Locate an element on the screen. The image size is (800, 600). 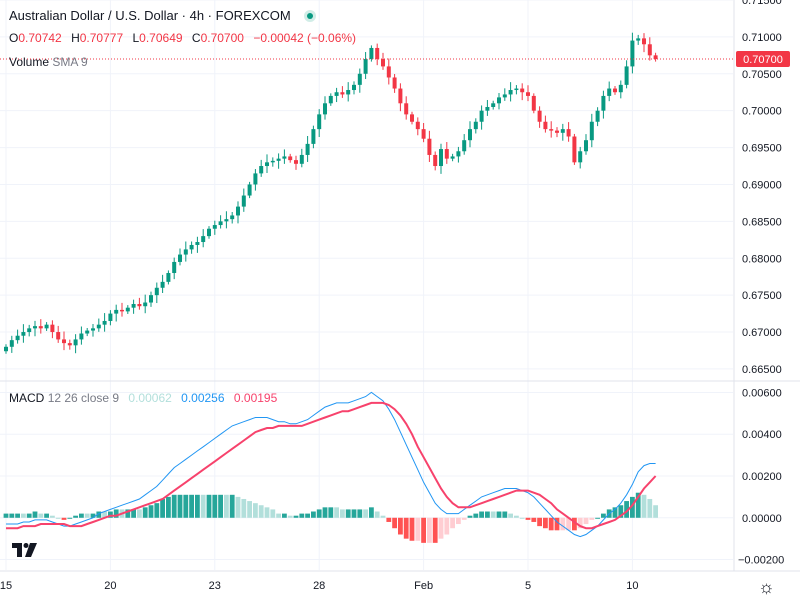
tradingview-logo-icon is located at coordinates (25, 550).